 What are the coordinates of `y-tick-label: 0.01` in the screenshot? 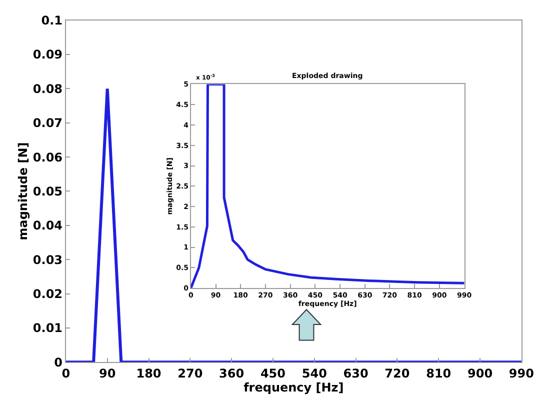 It's located at (47, 328).